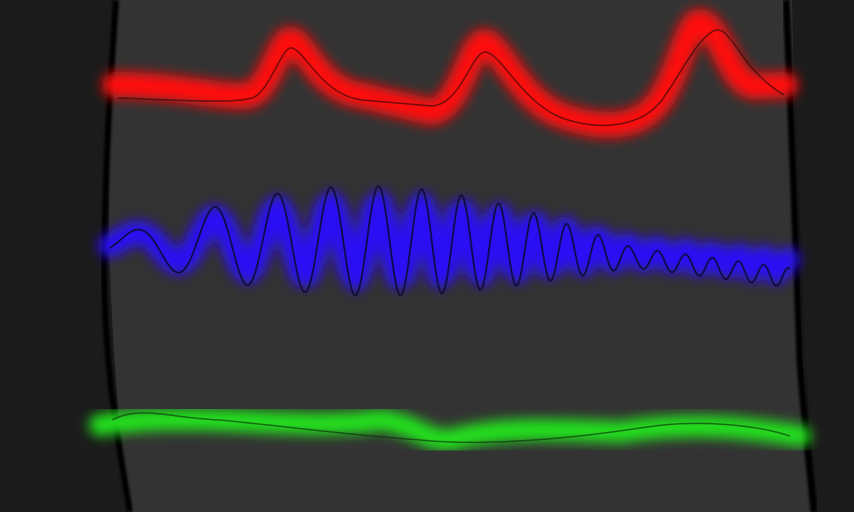  What do you see at coordinates (116, 256) in the screenshot?
I see `left-border` at bounding box center [116, 256].